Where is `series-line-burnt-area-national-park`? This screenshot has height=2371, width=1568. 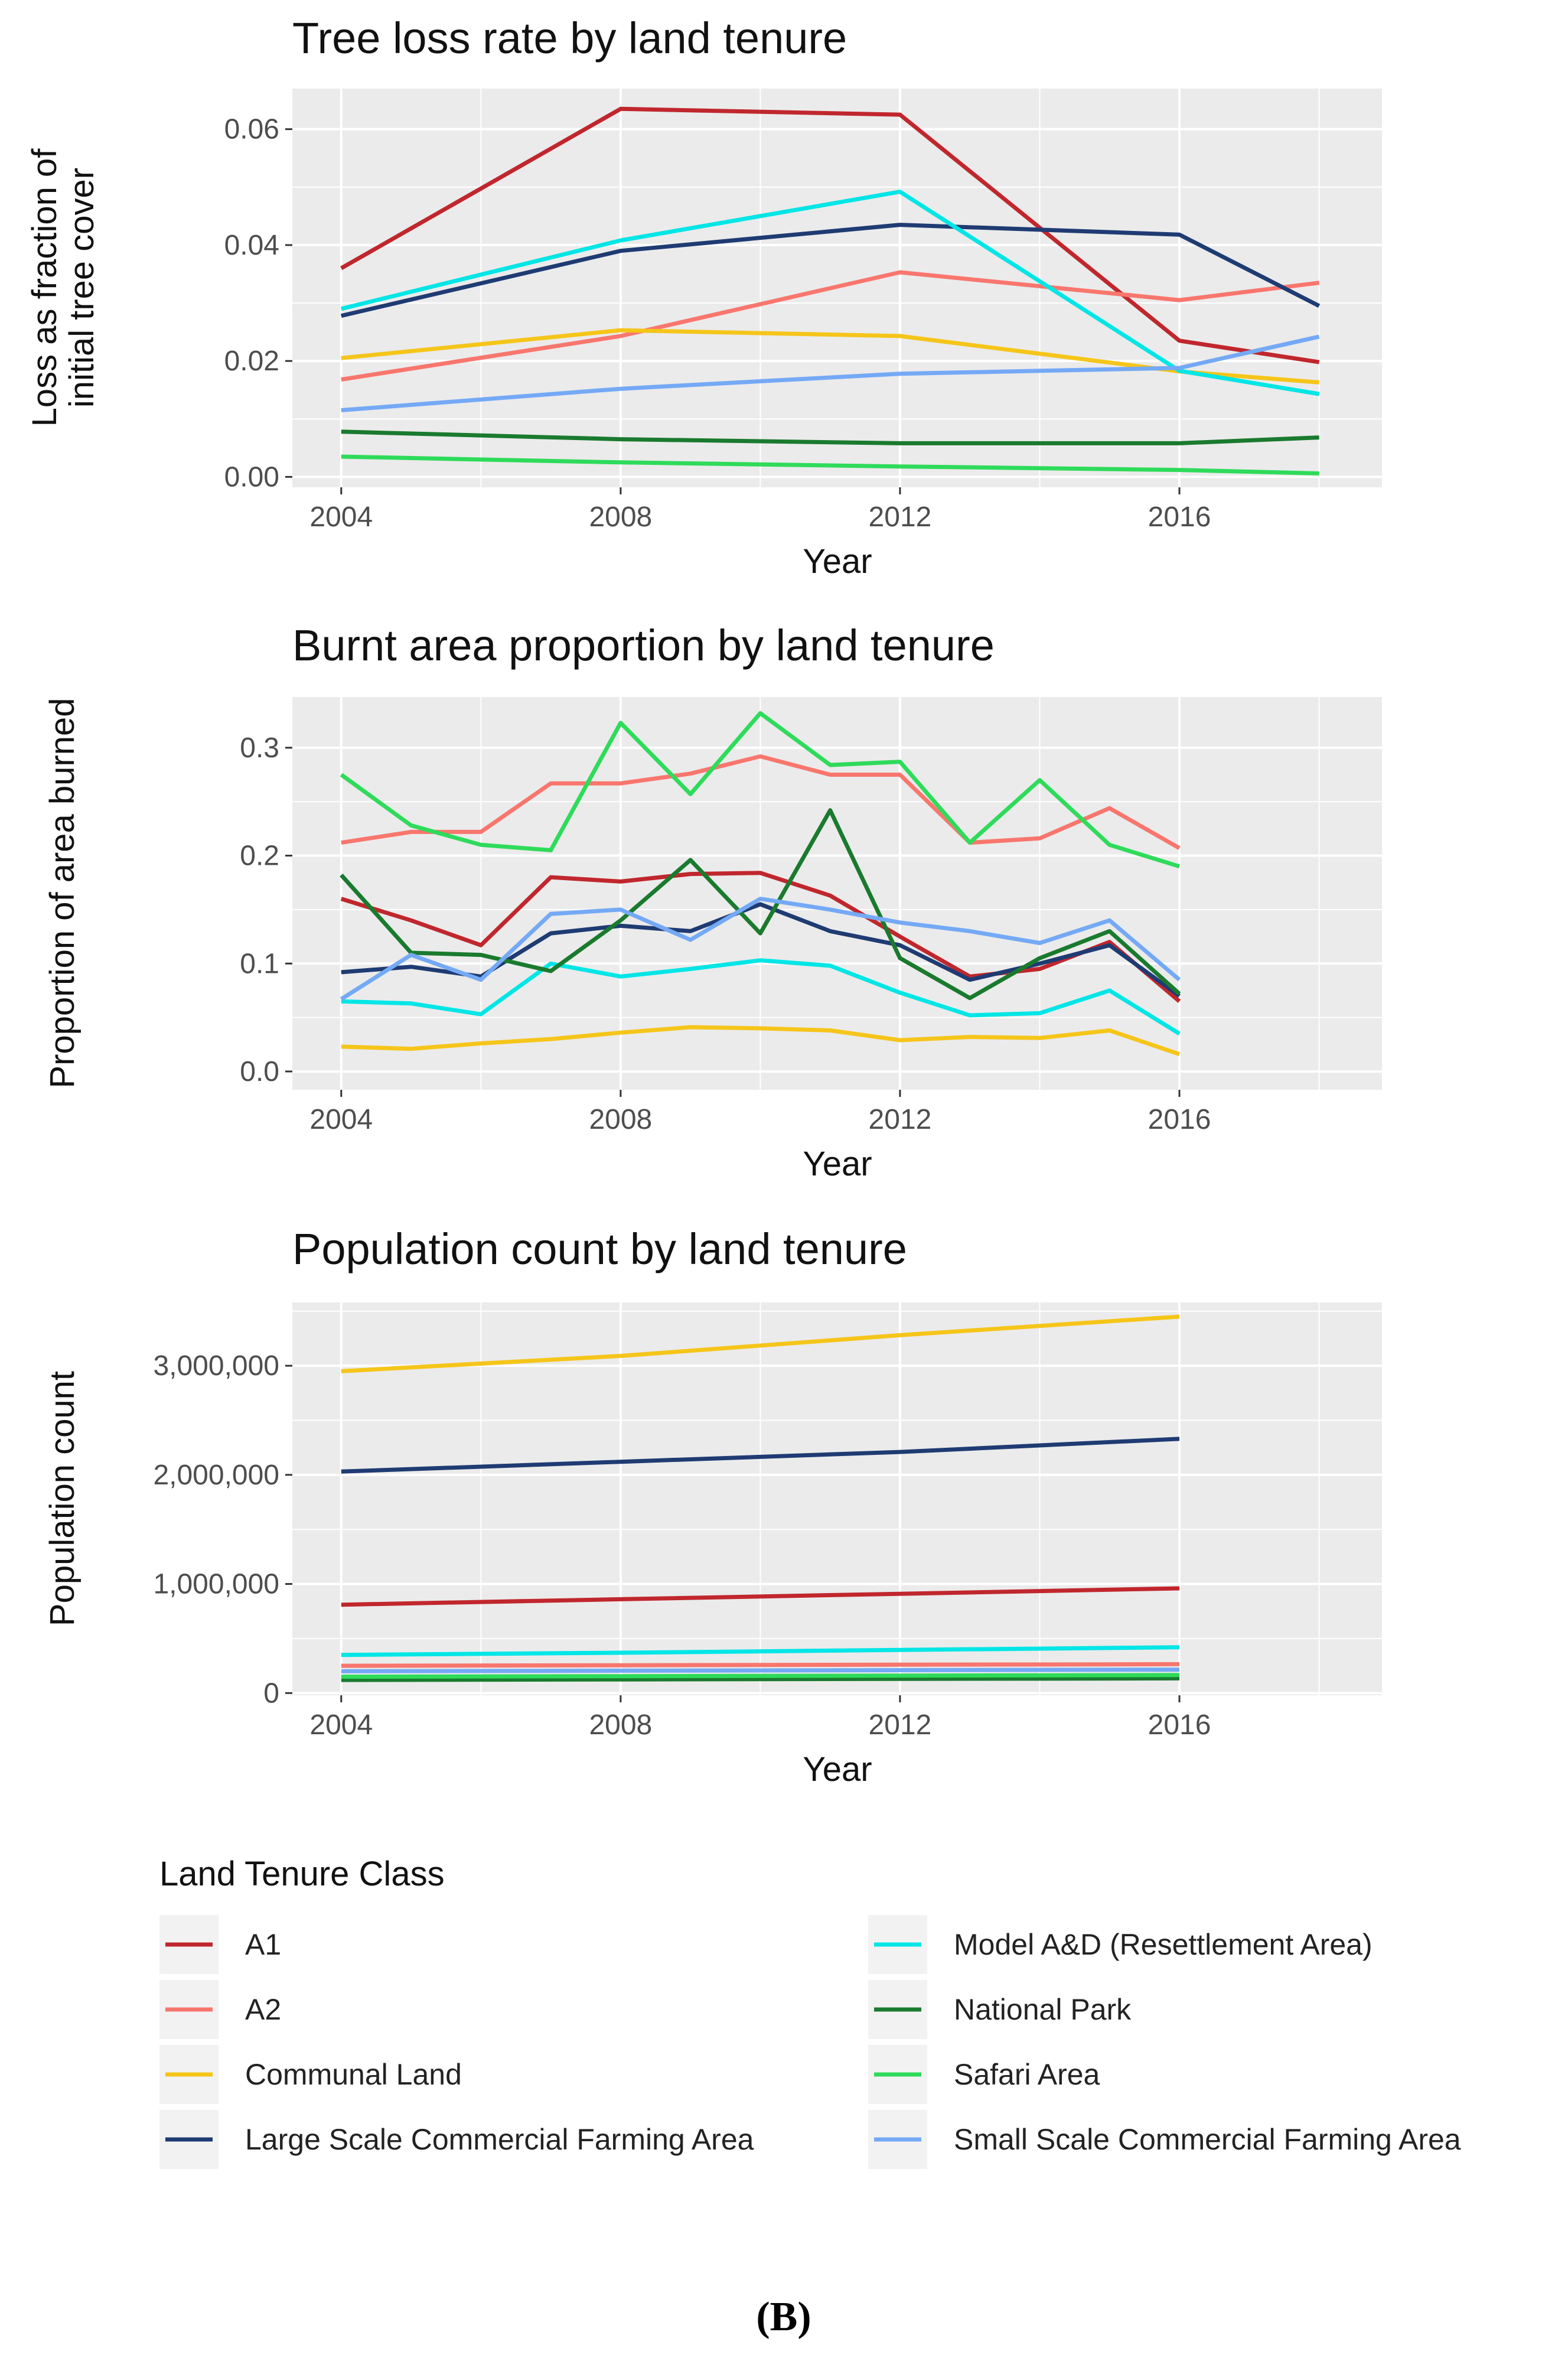
series-line-burnt-area-national-park is located at coordinates (760, 904).